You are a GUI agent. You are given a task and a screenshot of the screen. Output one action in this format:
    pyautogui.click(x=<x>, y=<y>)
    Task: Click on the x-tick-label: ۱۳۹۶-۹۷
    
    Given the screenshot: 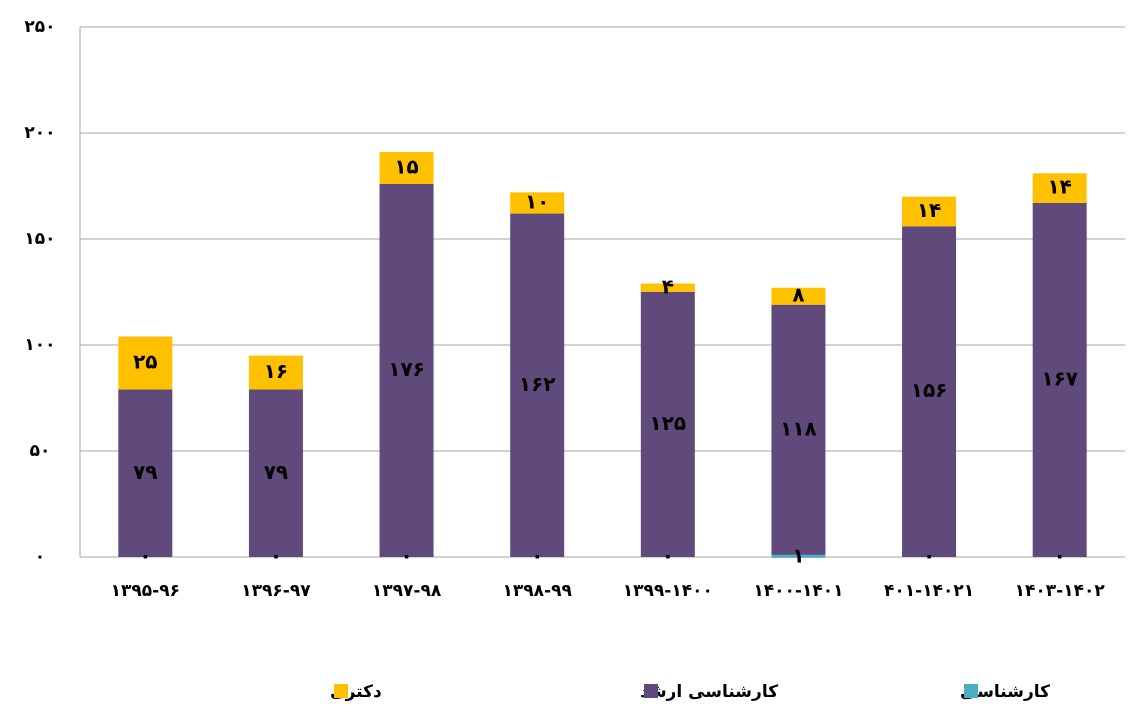 What is the action you would take?
    pyautogui.click(x=276, y=591)
    